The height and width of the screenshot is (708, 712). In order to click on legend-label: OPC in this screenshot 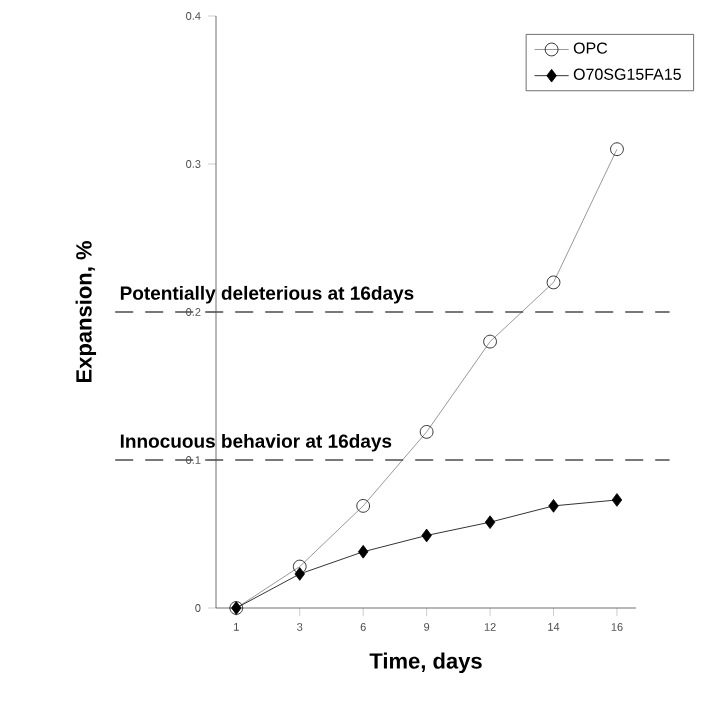, I will do `click(590, 48)`.